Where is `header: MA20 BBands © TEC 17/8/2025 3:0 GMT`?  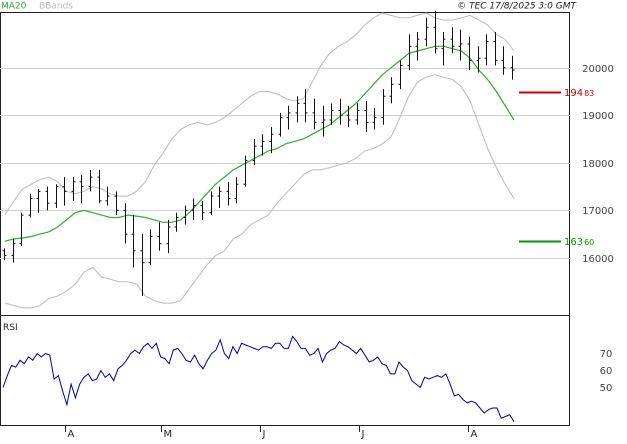
header: MA20 BBands © TEC 17/8/2025 3:0 GMT is located at coordinates (289, 7).